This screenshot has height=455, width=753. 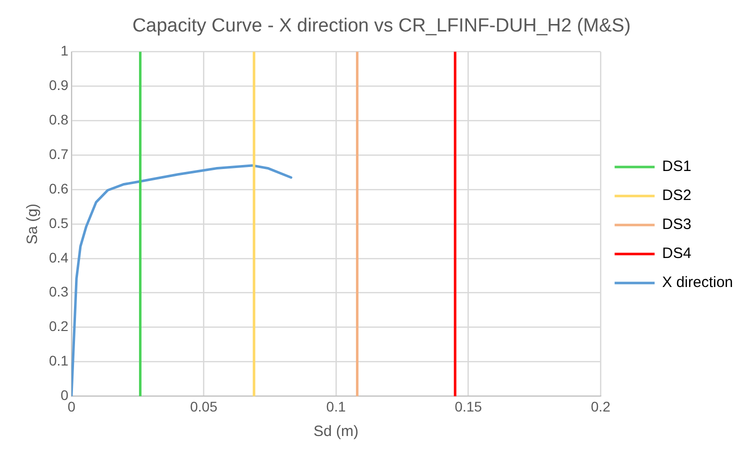 What do you see at coordinates (698, 283) in the screenshot?
I see `legend-label: X direction` at bounding box center [698, 283].